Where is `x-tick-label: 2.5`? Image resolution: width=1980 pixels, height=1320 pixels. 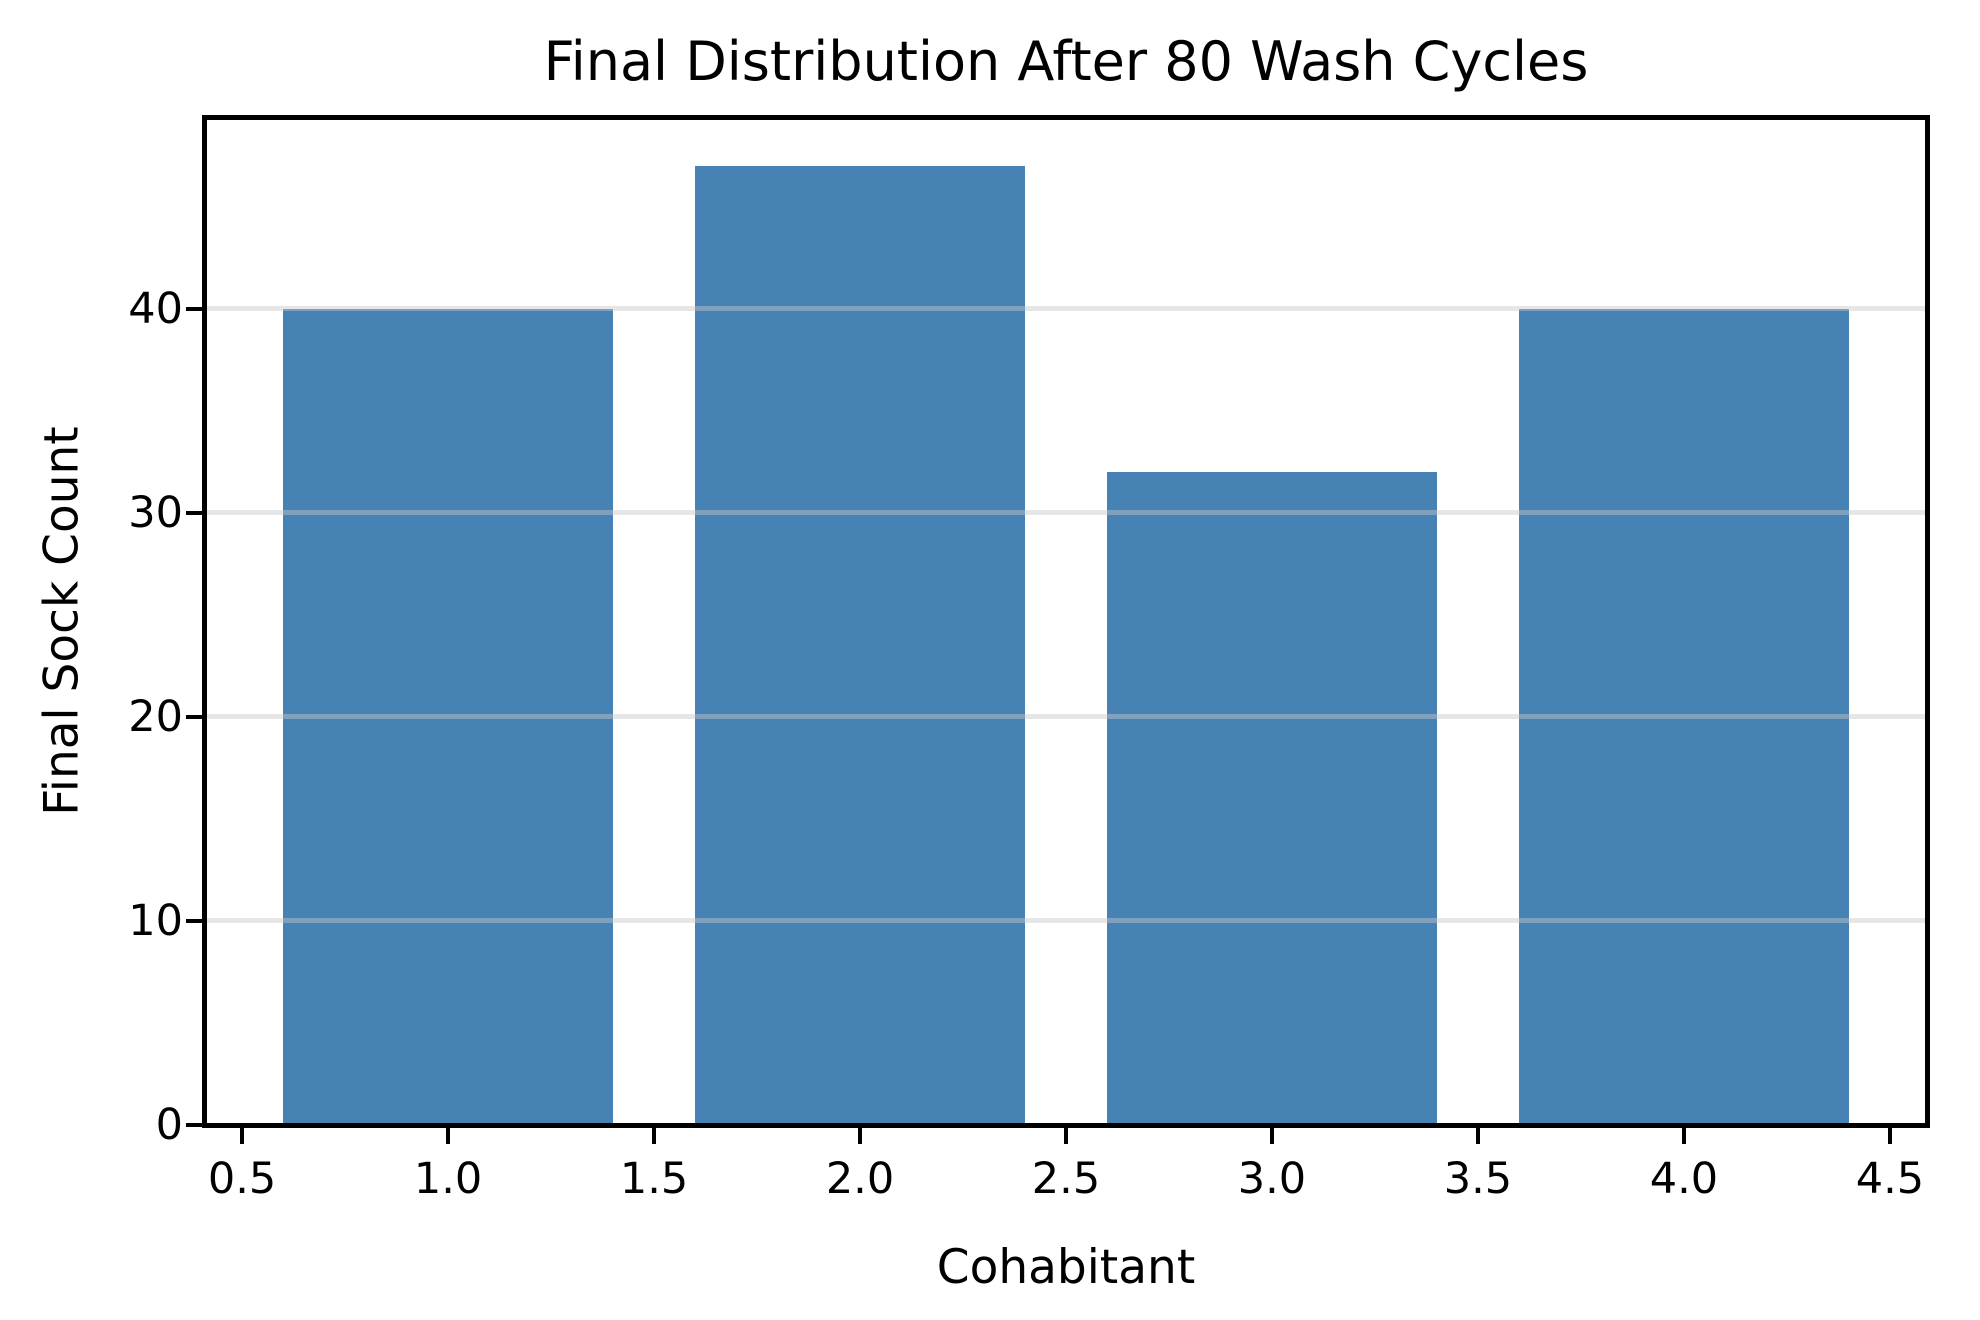
x-tick-label: 2.5 is located at coordinates (1066, 1179).